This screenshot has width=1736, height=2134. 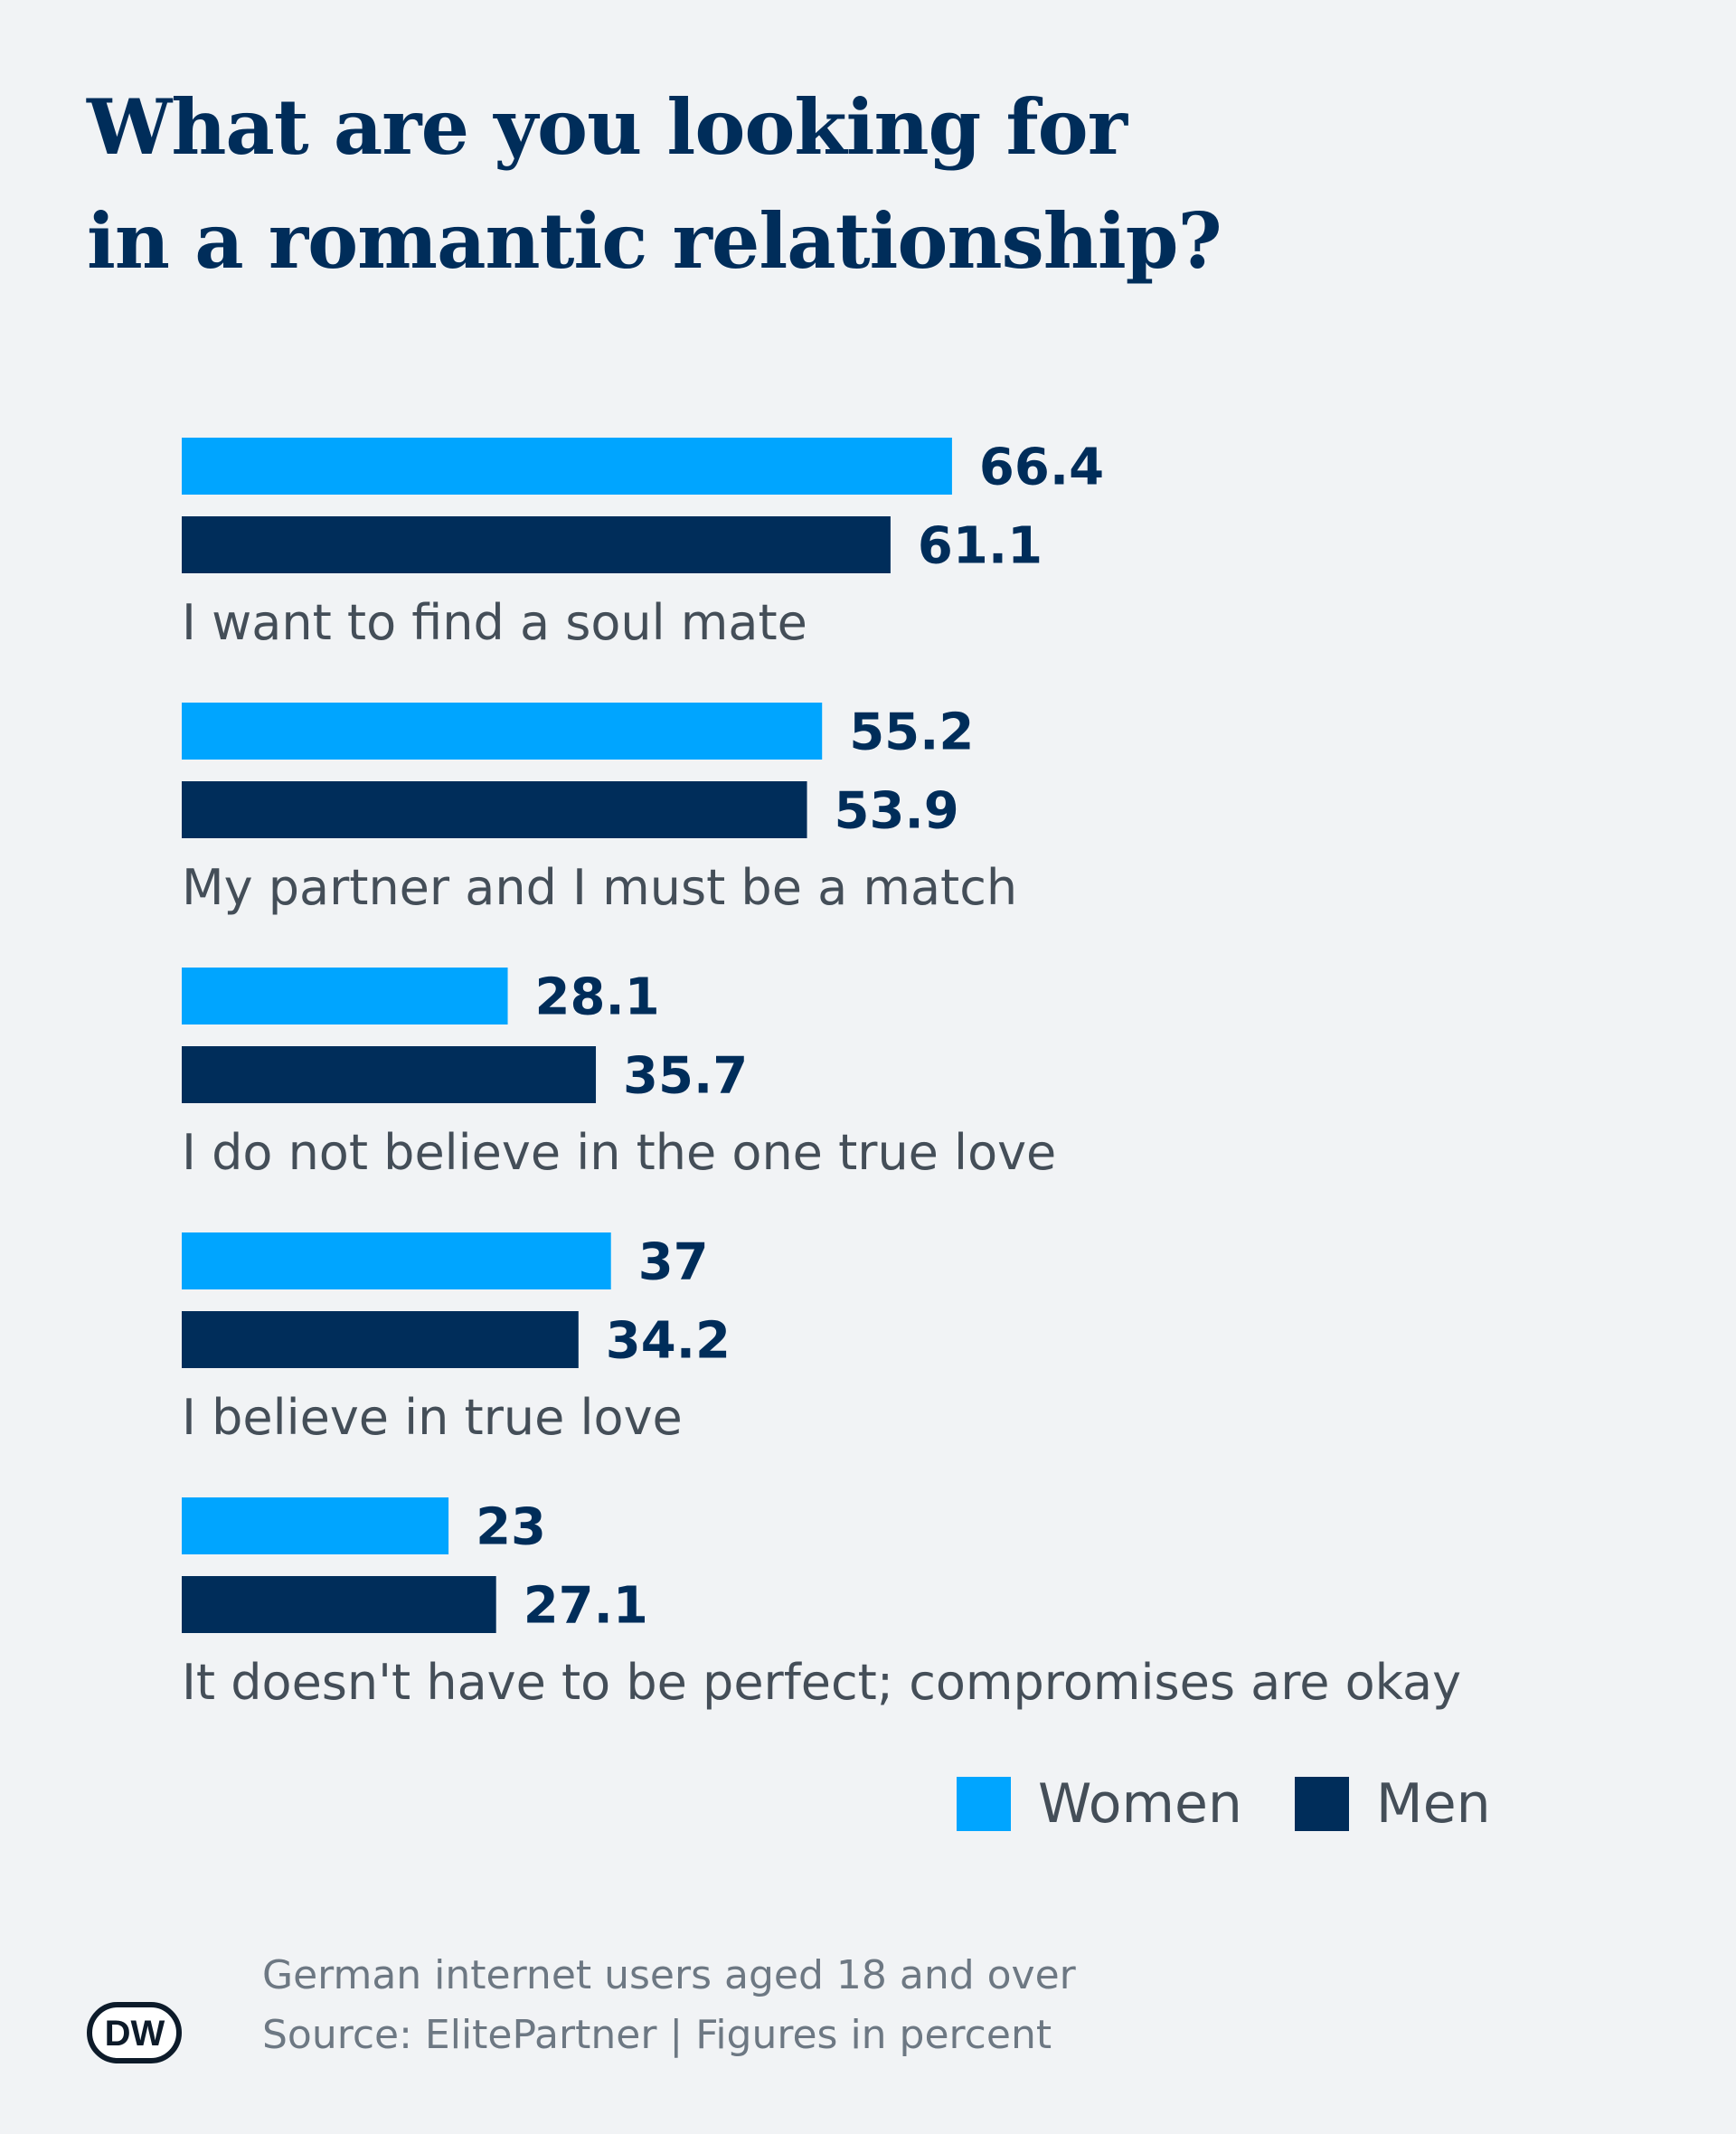 I want to click on legend-label-men: Men, so click(x=1433, y=1804).